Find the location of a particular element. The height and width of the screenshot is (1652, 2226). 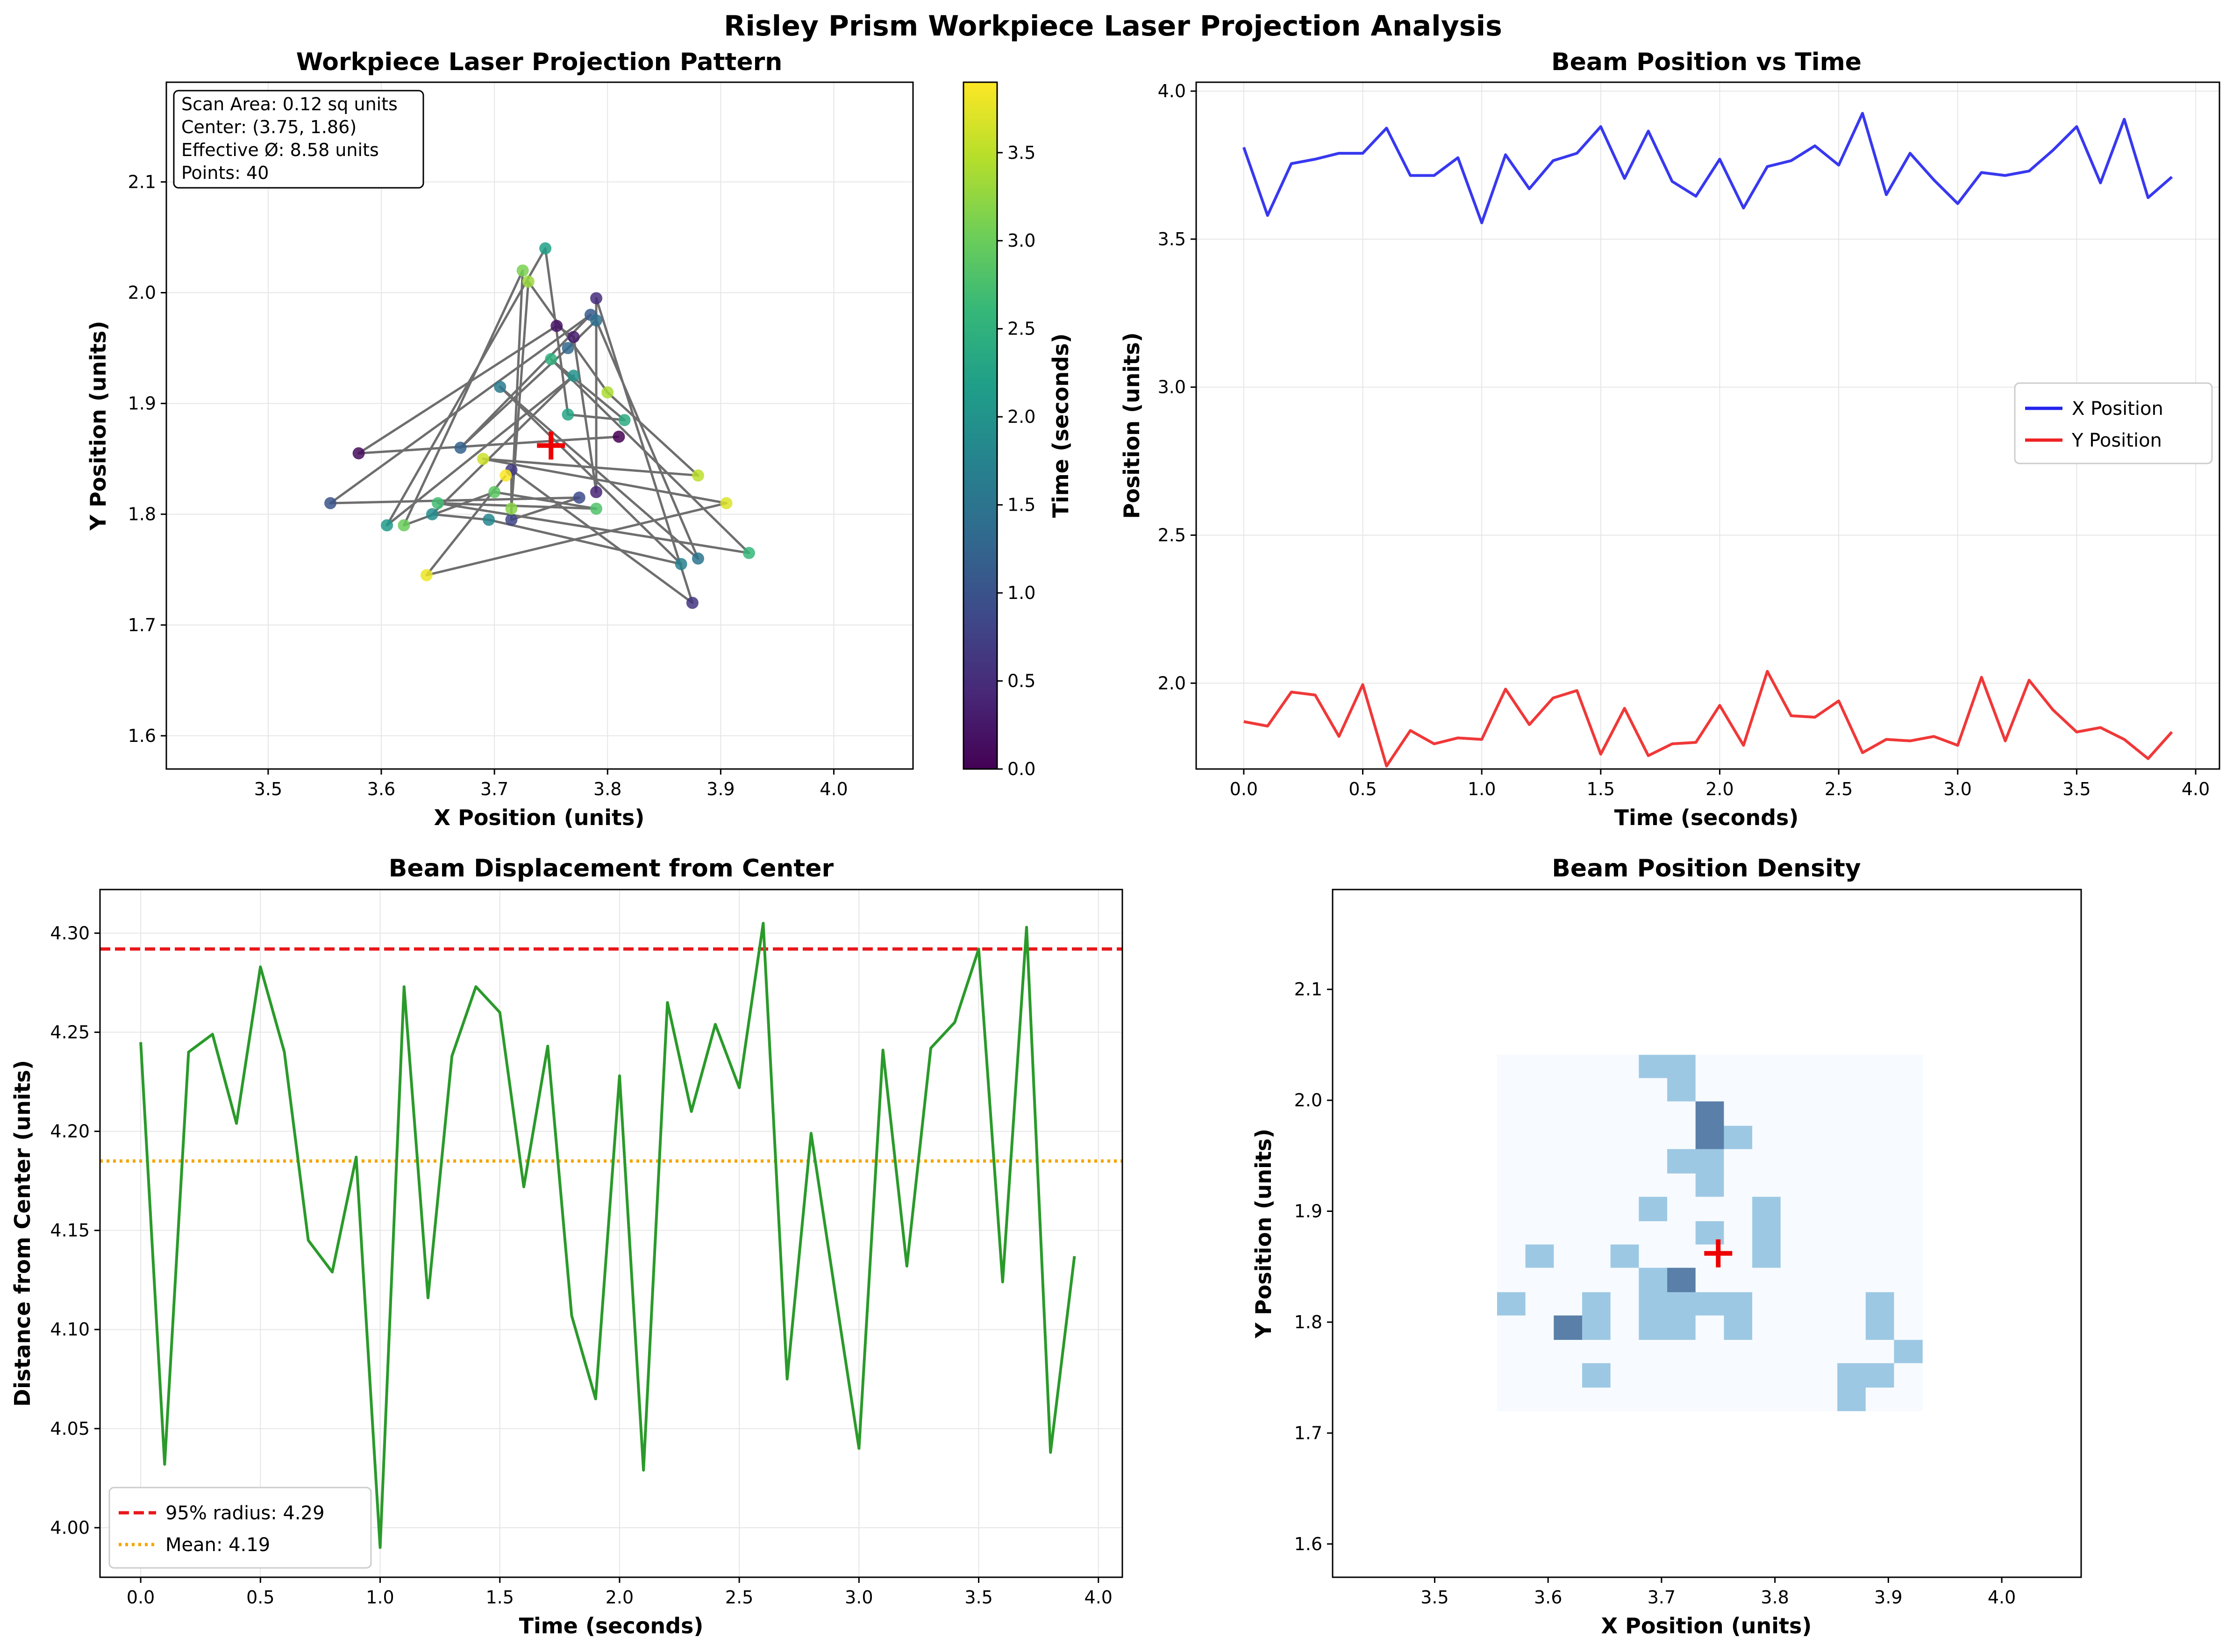

panel-1-xticks: 3.5 3.6 3.7 3.8 3.9 4.0 is located at coordinates (551, 784).